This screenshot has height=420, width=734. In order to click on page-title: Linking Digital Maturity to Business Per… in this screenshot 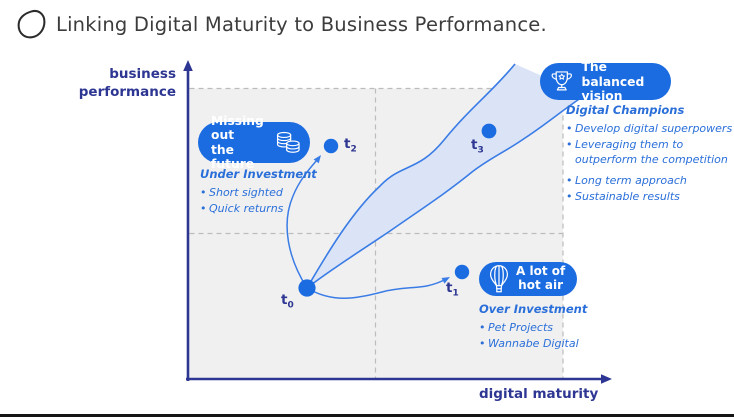, I will do `click(301, 24)`.